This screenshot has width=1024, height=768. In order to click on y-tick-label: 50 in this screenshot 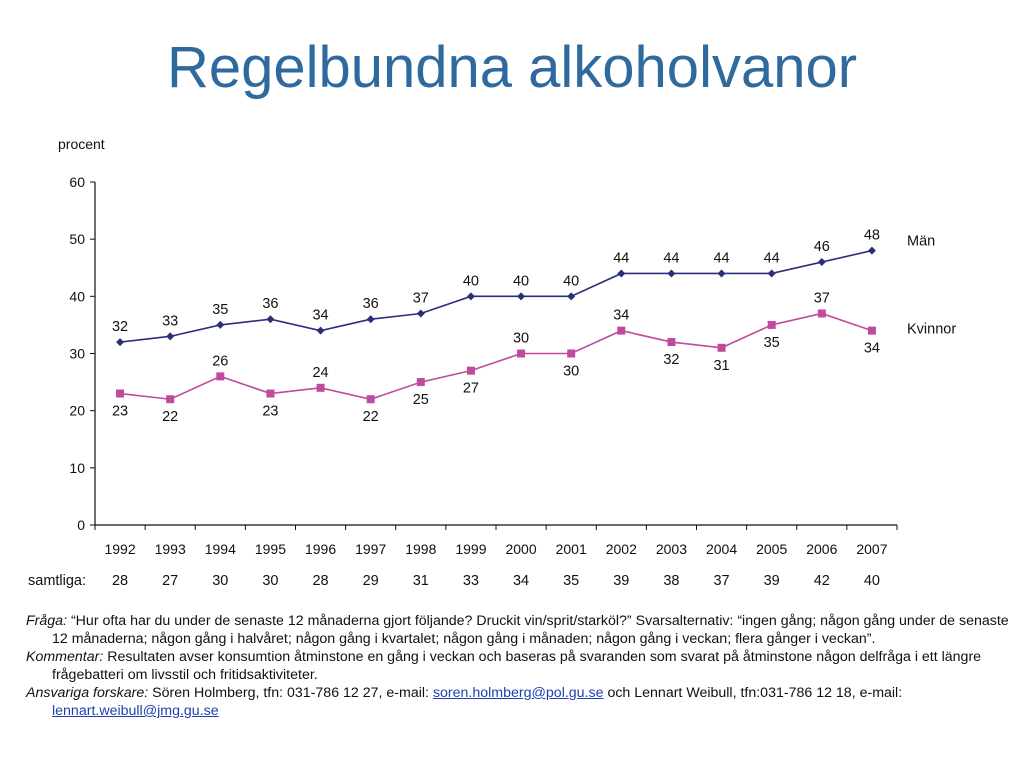, I will do `click(77, 239)`.